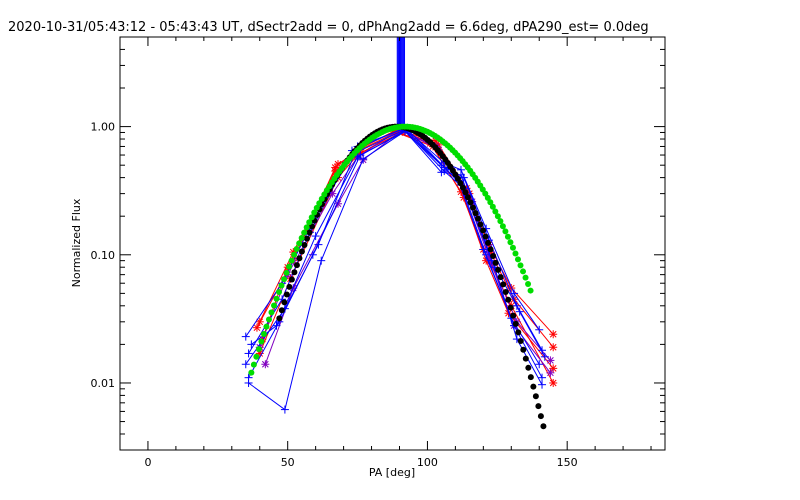  What do you see at coordinates (103, 255) in the screenshot?
I see `y-tick-label: 0.10` at bounding box center [103, 255].